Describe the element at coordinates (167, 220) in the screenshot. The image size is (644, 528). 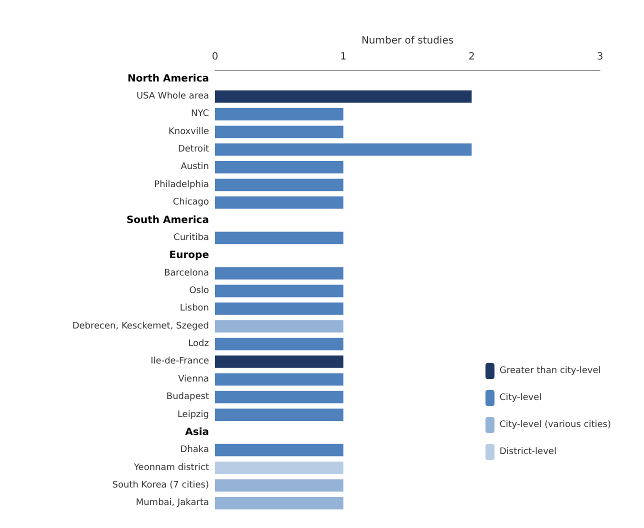
I see `y-tick-label: South America` at that location.